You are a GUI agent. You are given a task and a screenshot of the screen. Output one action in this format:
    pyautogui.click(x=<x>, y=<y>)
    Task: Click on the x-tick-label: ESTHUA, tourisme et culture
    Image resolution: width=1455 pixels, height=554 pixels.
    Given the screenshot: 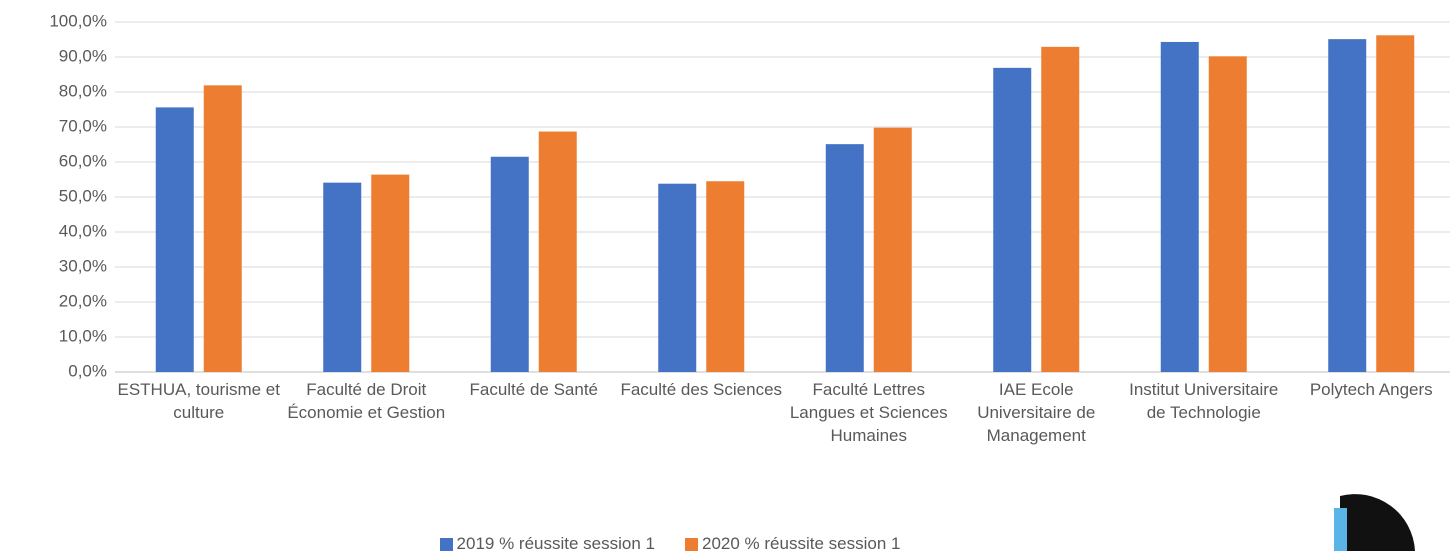 What is the action you would take?
    pyautogui.click(x=199, y=401)
    